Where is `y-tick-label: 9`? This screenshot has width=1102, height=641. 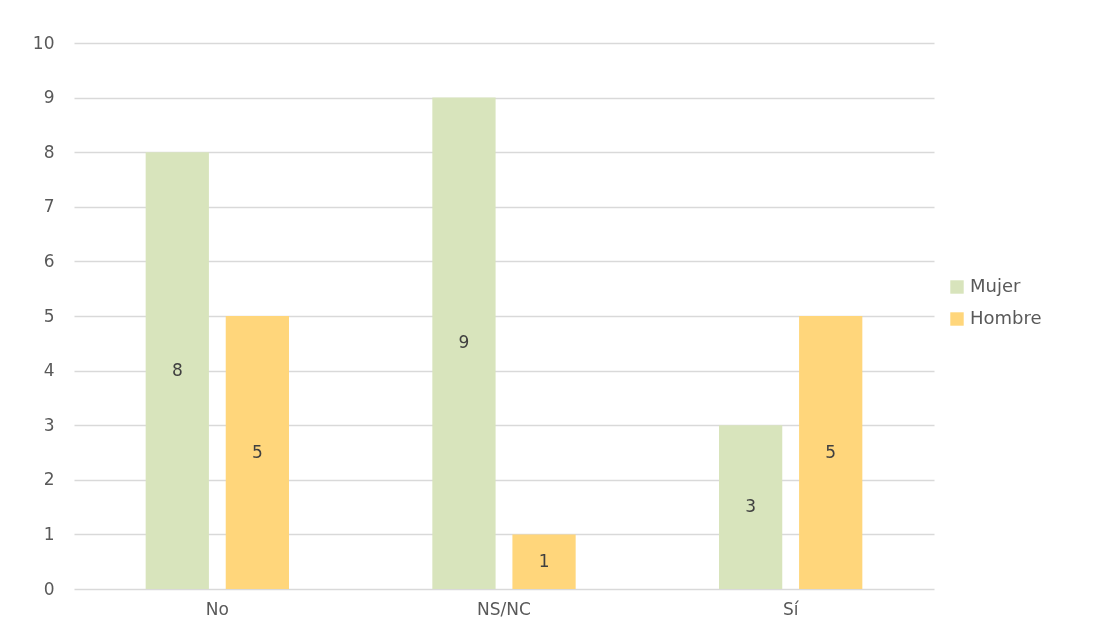 y-tick-label: 9 is located at coordinates (49, 97).